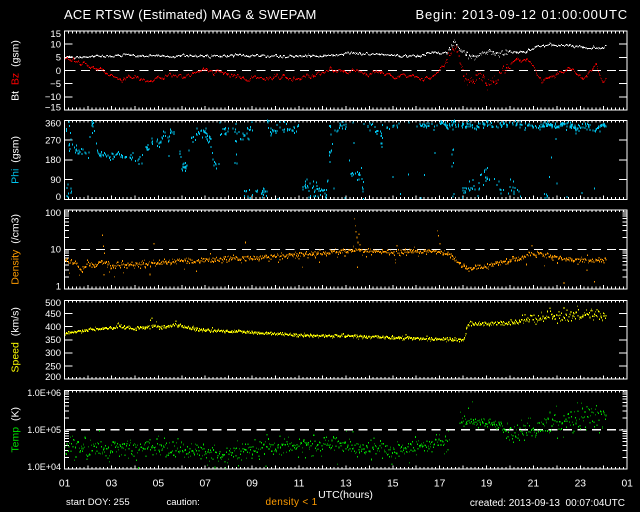  I want to click on svg-text: 07, so click(205, 484).